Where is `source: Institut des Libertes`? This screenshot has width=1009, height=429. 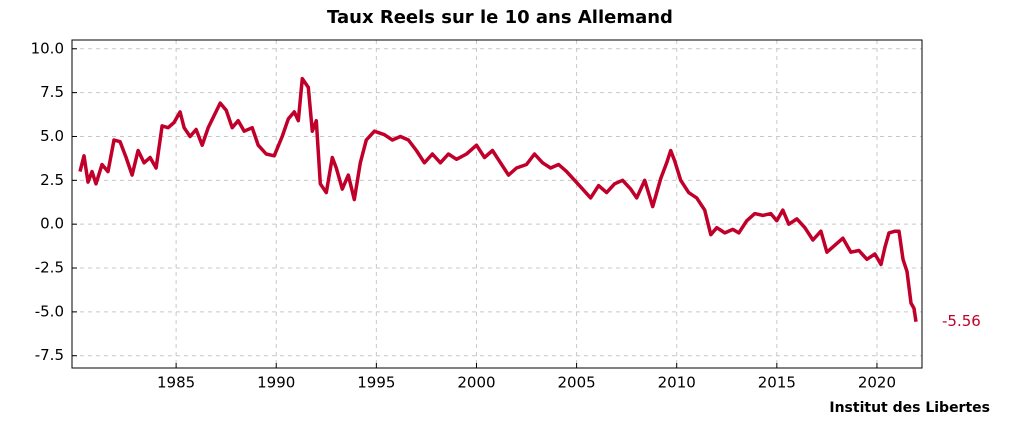 source: Institut des Libertes is located at coordinates (909, 408).